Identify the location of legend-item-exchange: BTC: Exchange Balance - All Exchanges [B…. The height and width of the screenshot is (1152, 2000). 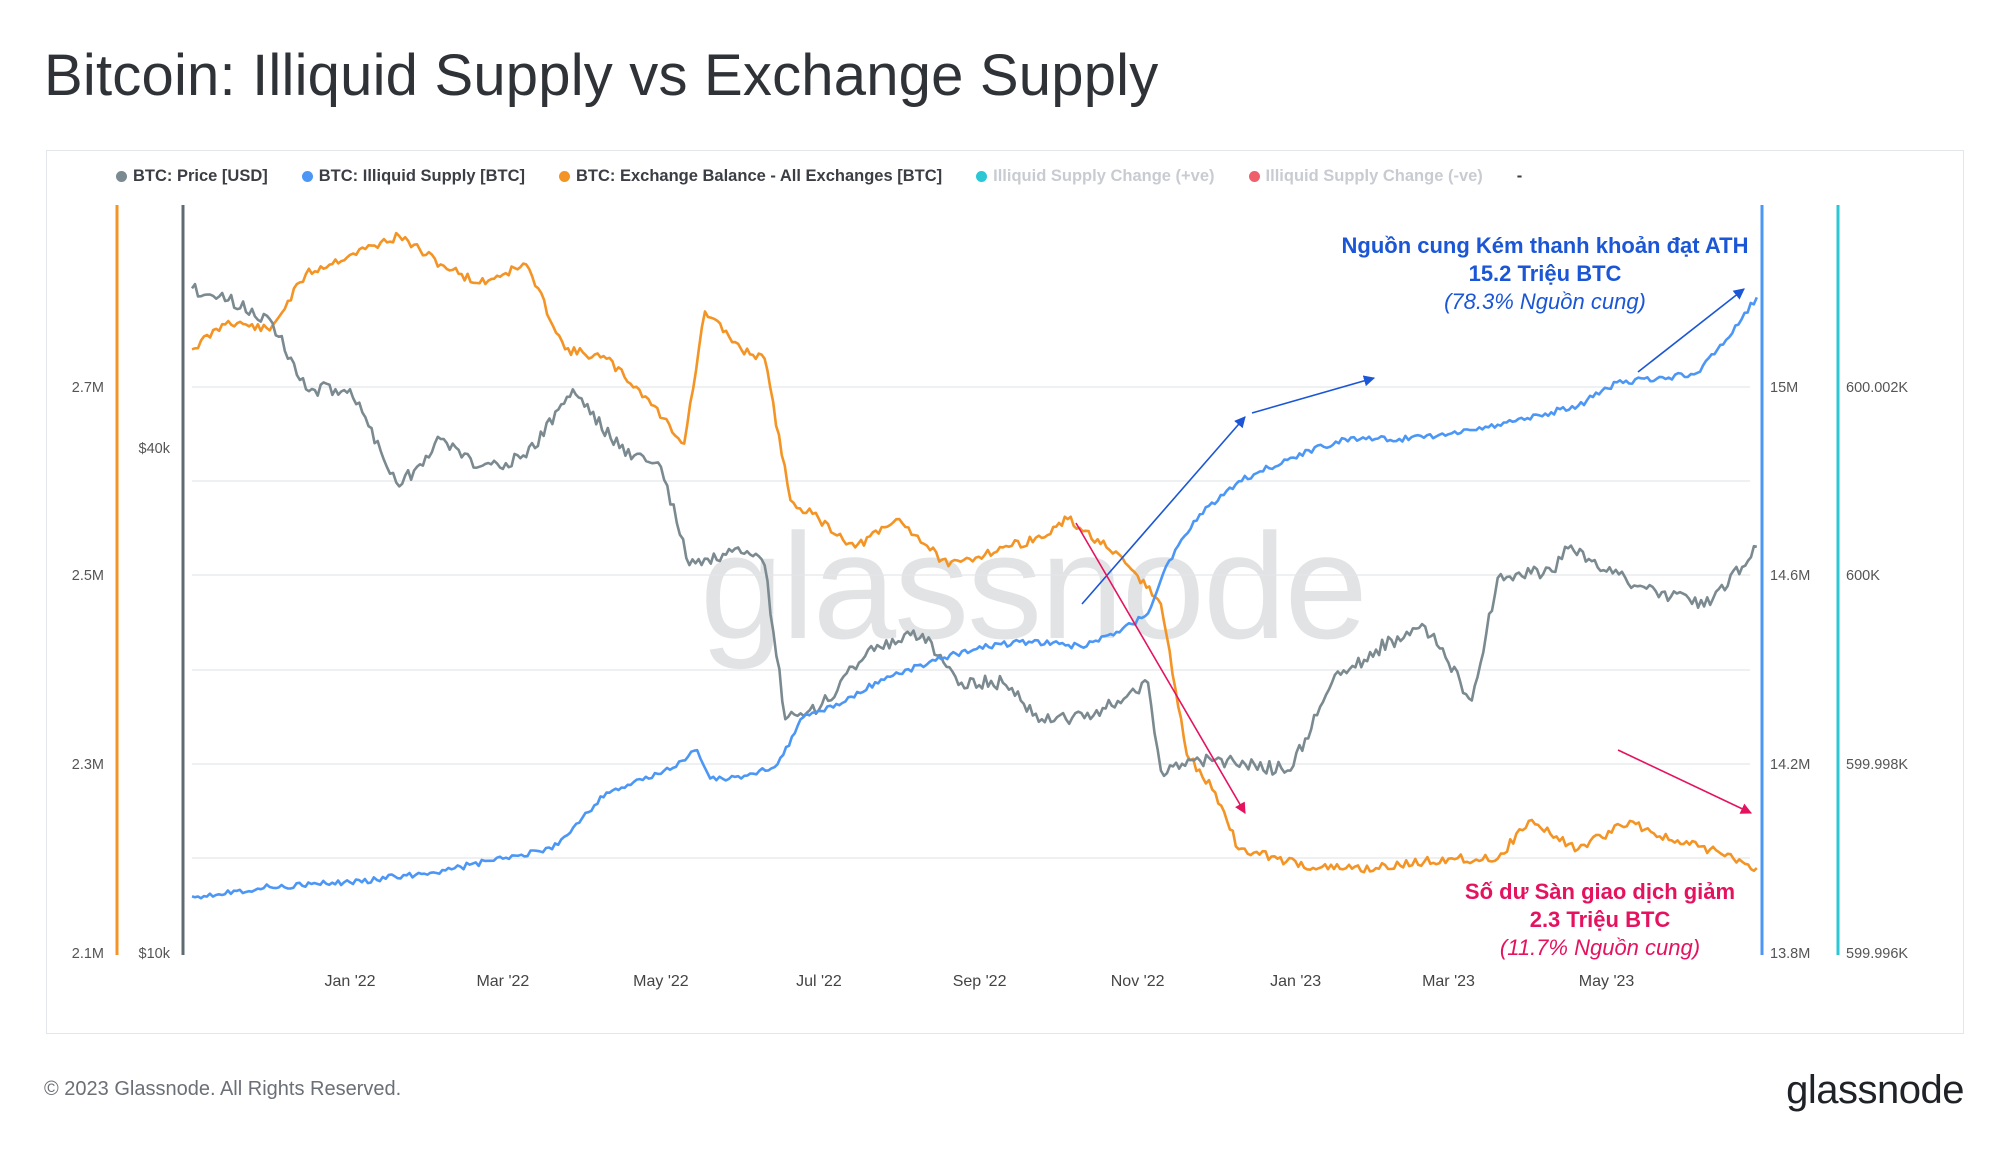
(750, 176).